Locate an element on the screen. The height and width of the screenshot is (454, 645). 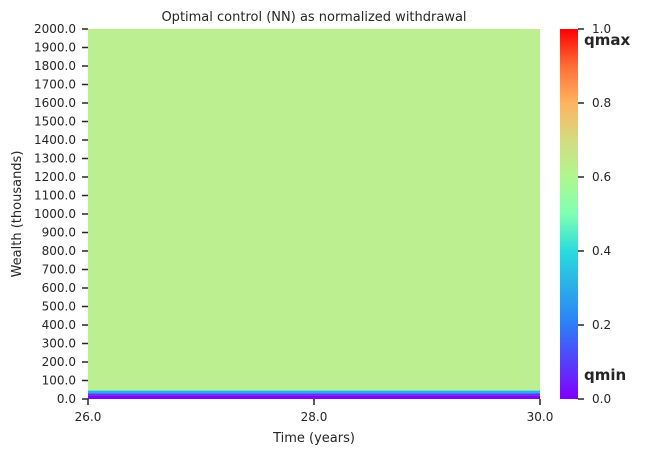
y-tick-label: 1300.0 is located at coordinates (55, 159).